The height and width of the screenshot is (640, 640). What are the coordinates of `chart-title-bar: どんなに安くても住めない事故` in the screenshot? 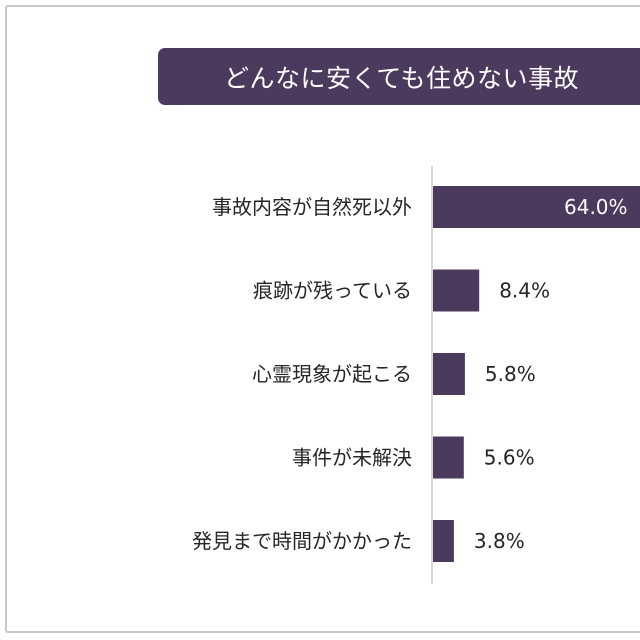 It's located at (399, 76).